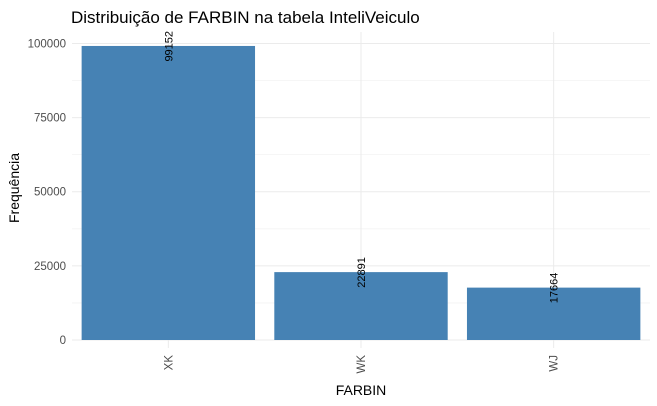 This screenshot has height=406, width=657. Describe the element at coordinates (362, 272) in the screenshot. I see `data-label-wk: 22891` at that location.